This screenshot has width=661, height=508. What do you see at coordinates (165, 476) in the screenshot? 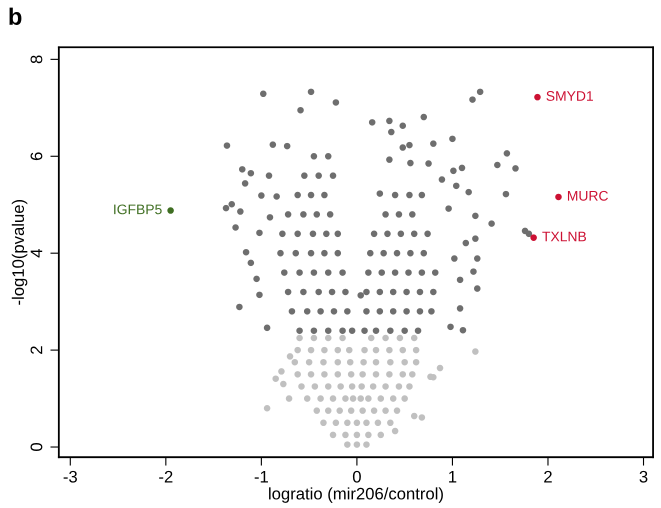
I see `x-tick-label: -2` at bounding box center [165, 476].